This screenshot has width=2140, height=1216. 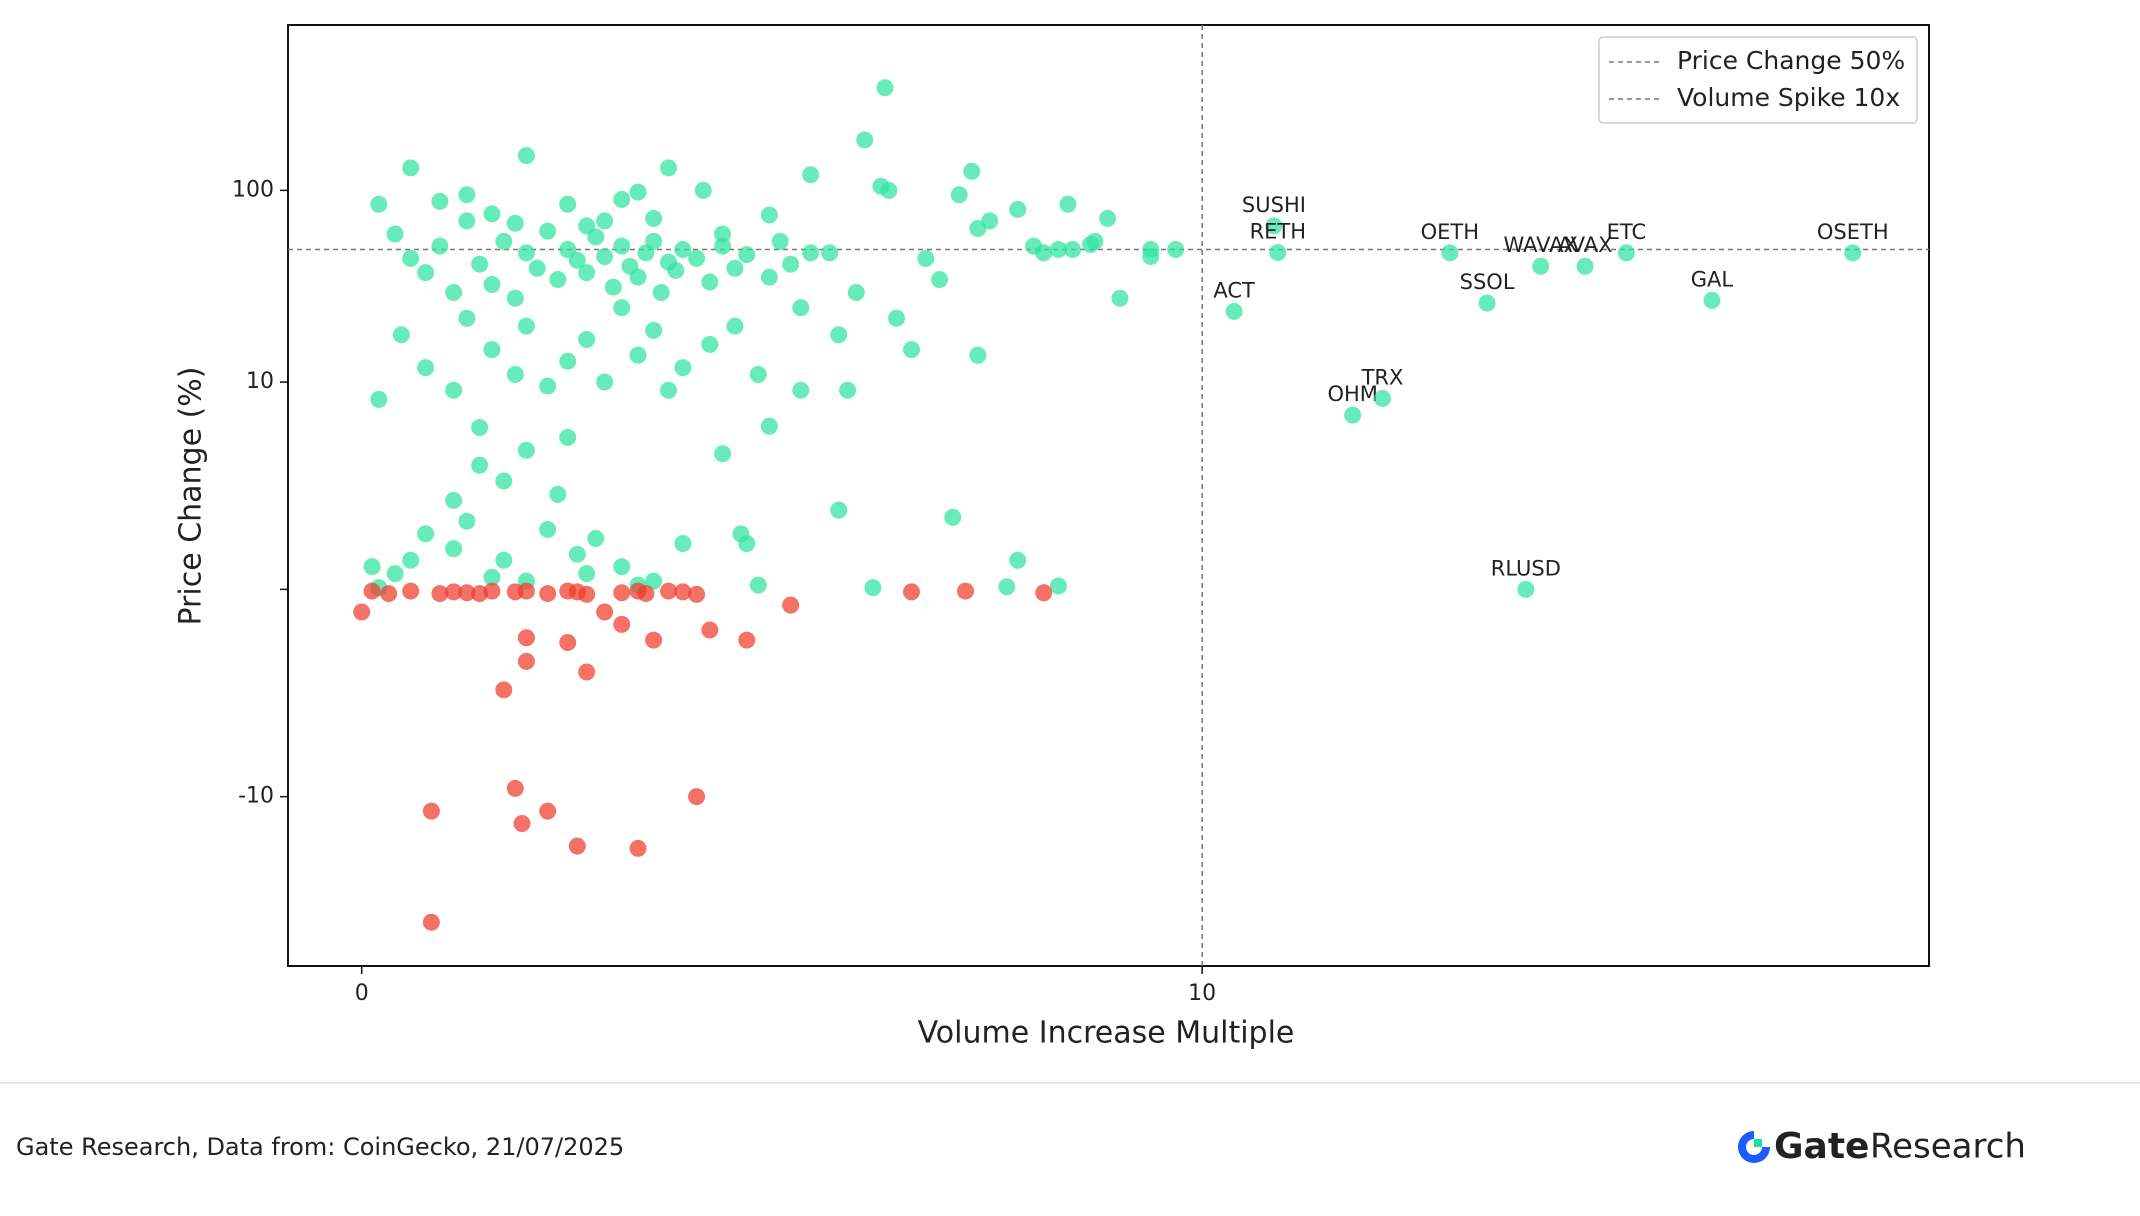 I want to click on point-label: RLUSD, so click(x=1526, y=568).